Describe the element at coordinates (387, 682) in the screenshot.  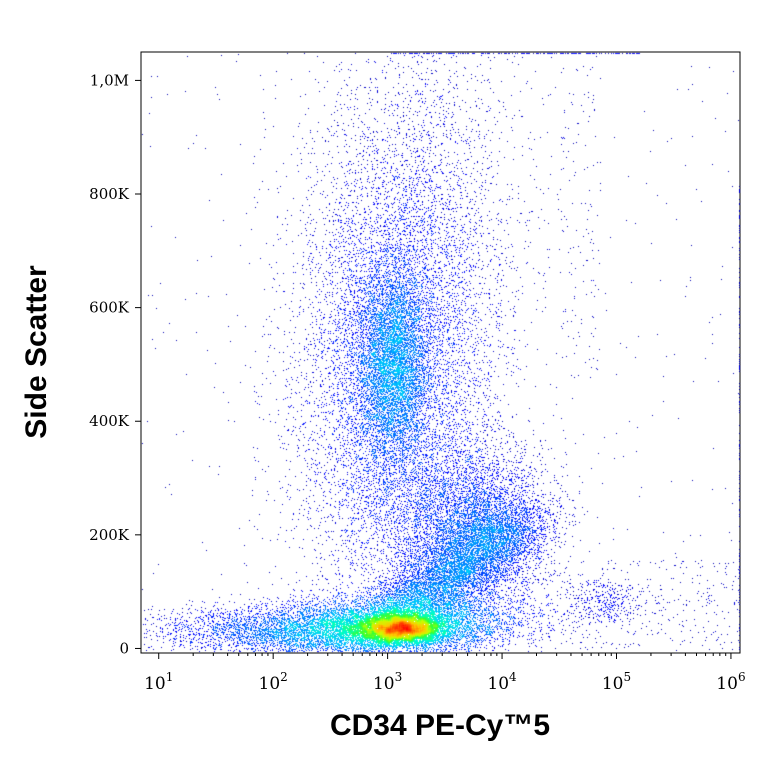
I see `x-tick-label-2: 10³` at that location.